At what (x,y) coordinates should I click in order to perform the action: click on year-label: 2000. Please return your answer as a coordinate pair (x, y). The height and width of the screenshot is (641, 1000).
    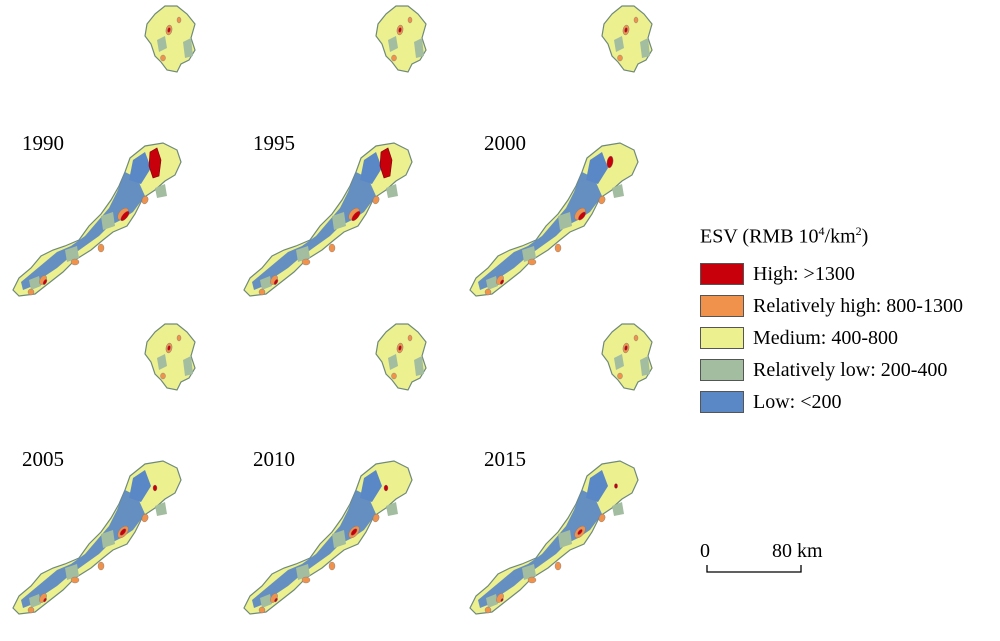
    Looking at the image, I should click on (505, 143).